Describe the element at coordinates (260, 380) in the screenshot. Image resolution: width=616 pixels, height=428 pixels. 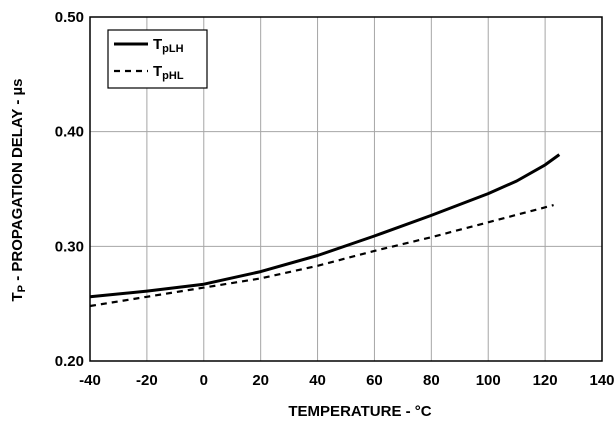
I see `x-tick-label-3: 20` at that location.